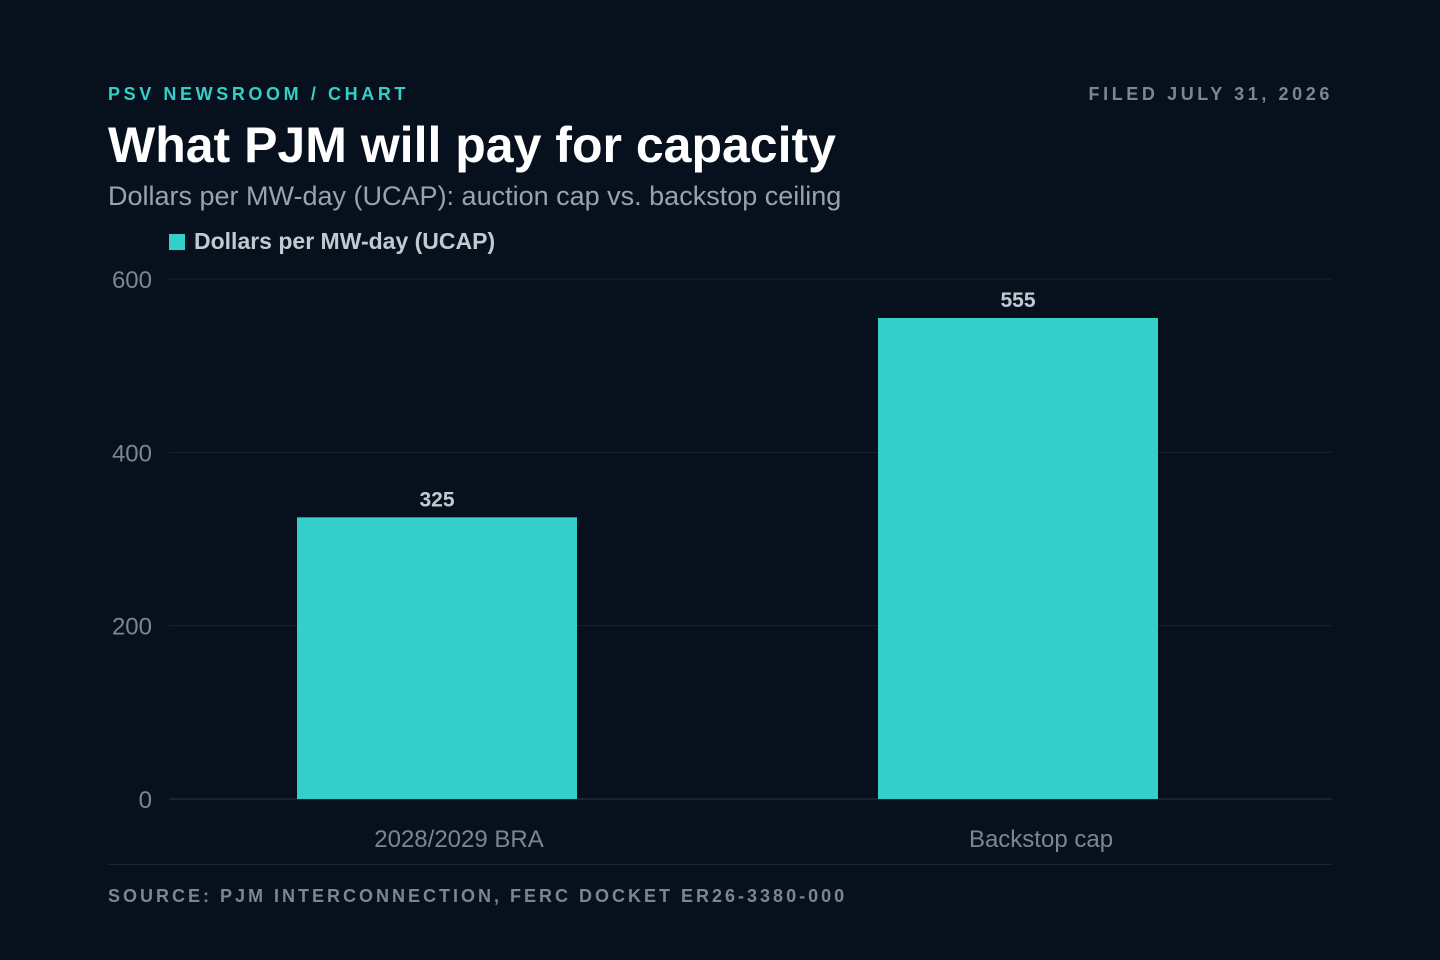  Describe the element at coordinates (132, 453) in the screenshot. I see `y-tick-label: 400` at that location.